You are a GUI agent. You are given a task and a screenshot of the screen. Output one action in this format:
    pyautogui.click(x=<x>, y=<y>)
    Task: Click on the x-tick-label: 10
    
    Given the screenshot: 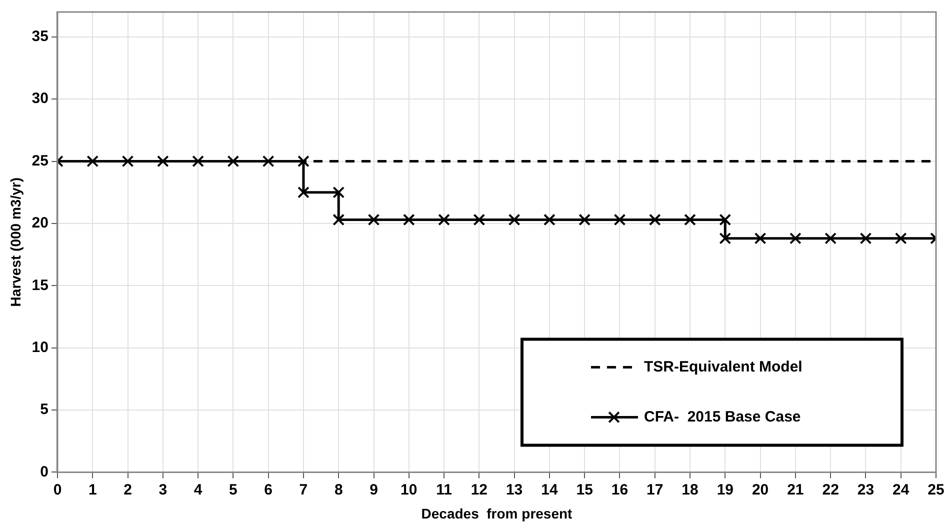 What is the action you would take?
    pyautogui.click(x=409, y=489)
    